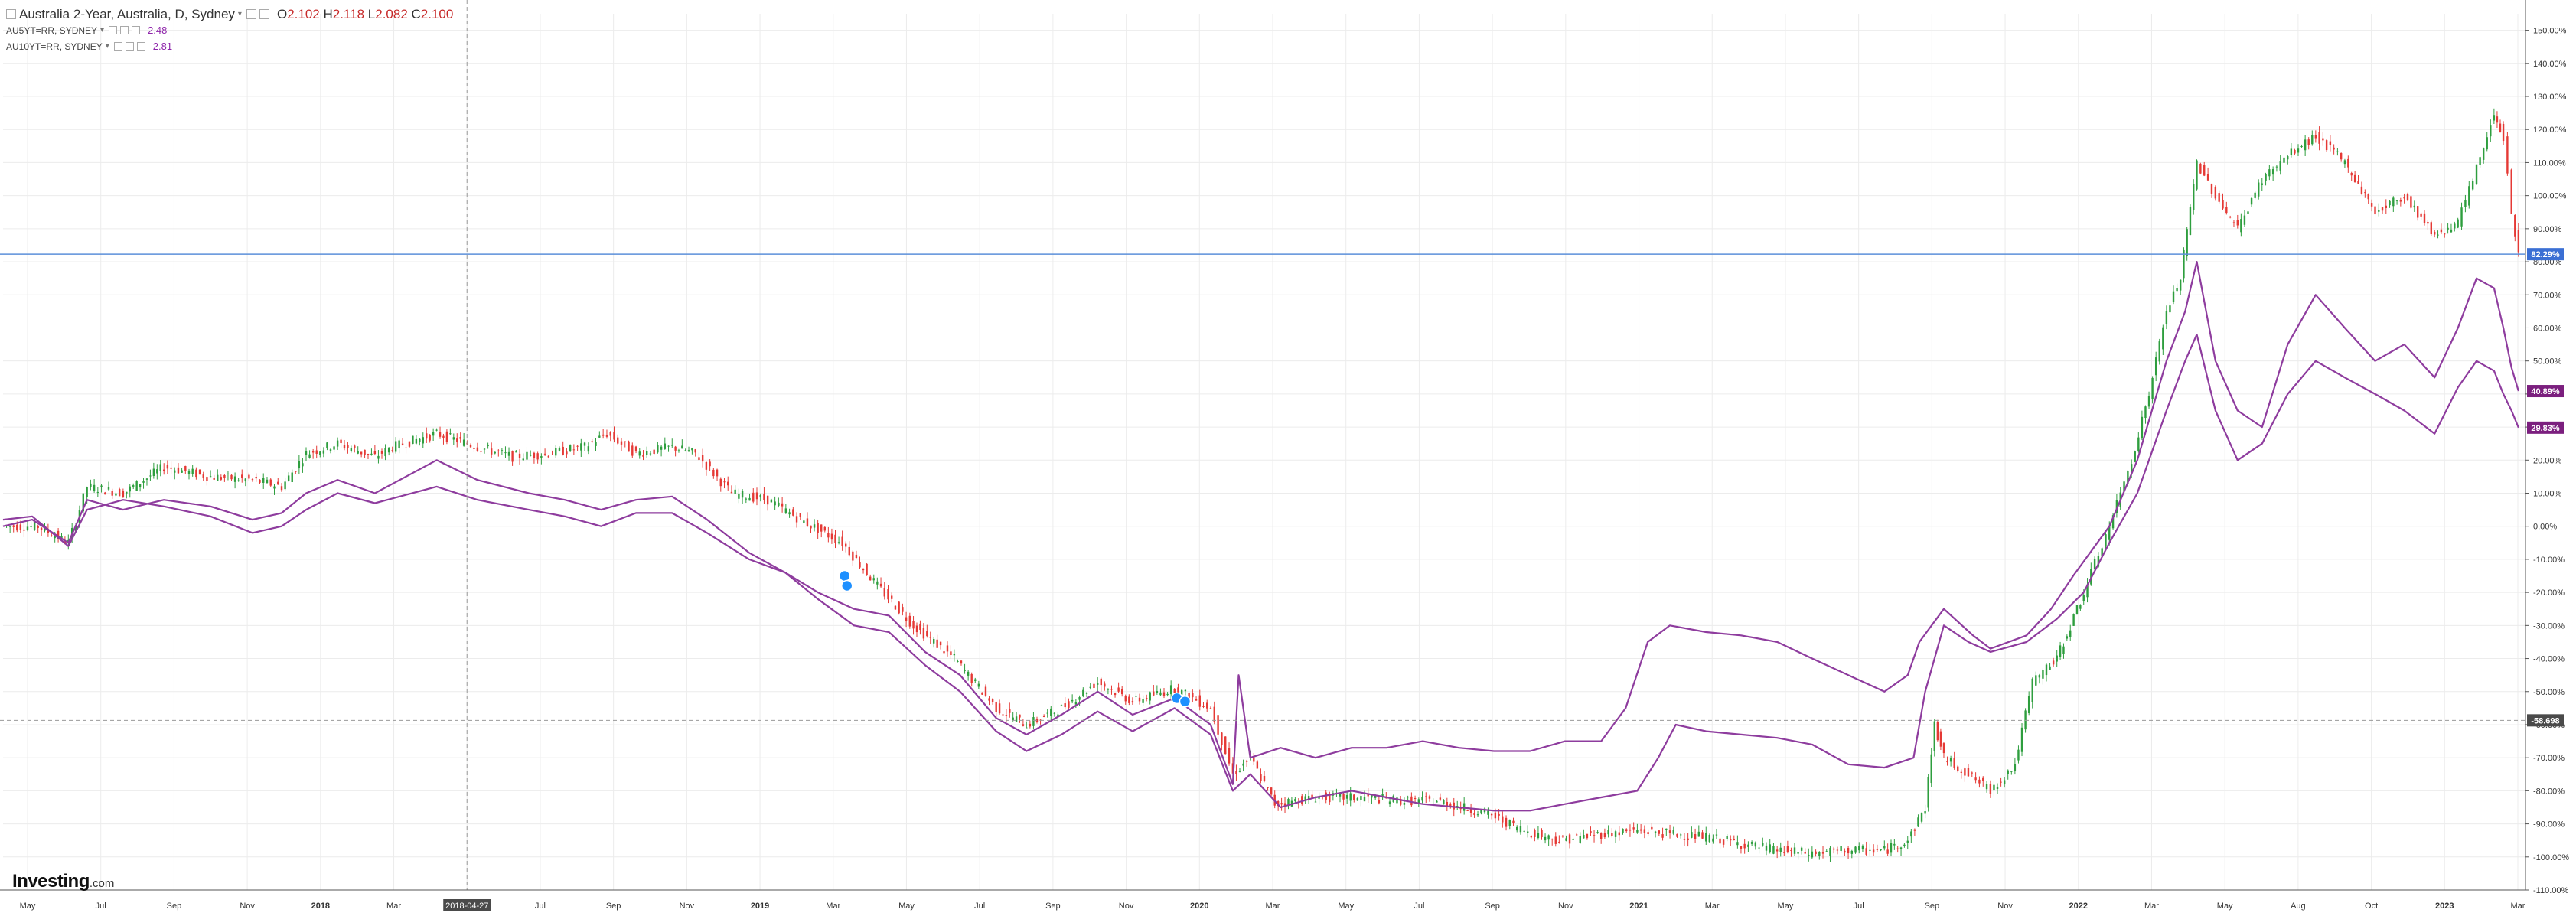 The height and width of the screenshot is (916, 2576). Describe the element at coordinates (2371, 906) in the screenshot. I see `x-tick-label: Oct` at that location.